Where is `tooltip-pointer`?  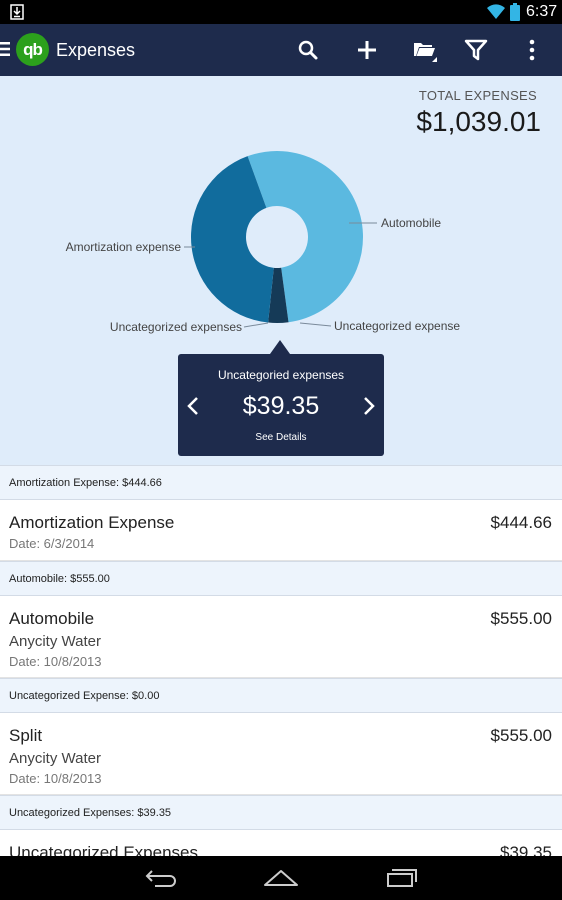 tooltip-pointer is located at coordinates (280, 347).